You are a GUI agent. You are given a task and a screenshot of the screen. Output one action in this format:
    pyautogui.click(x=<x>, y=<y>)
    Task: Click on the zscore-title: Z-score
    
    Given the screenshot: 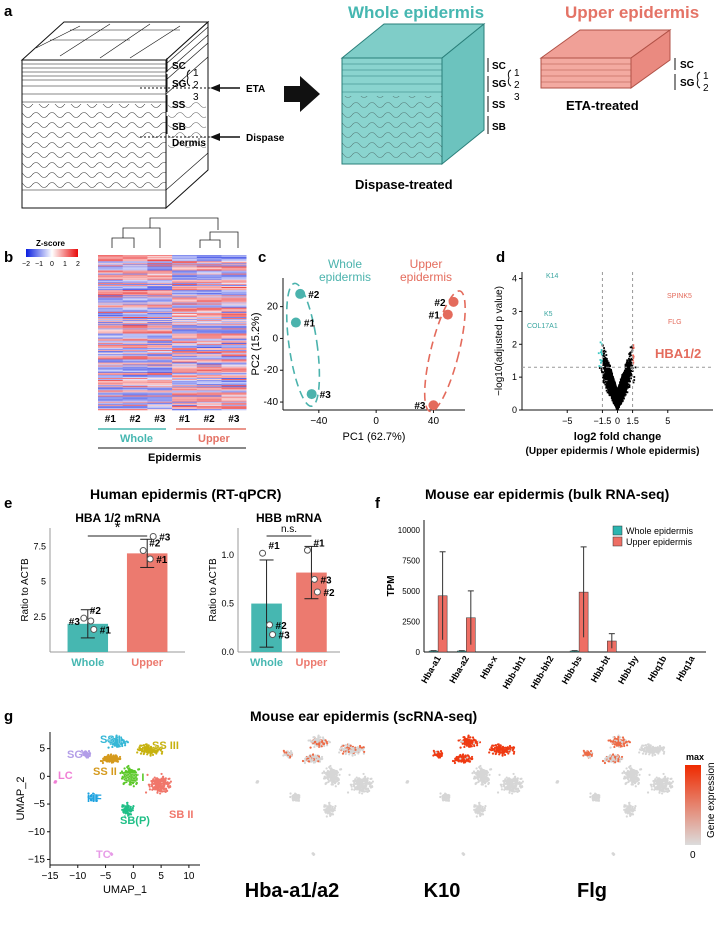 What is the action you would take?
    pyautogui.click(x=50, y=243)
    